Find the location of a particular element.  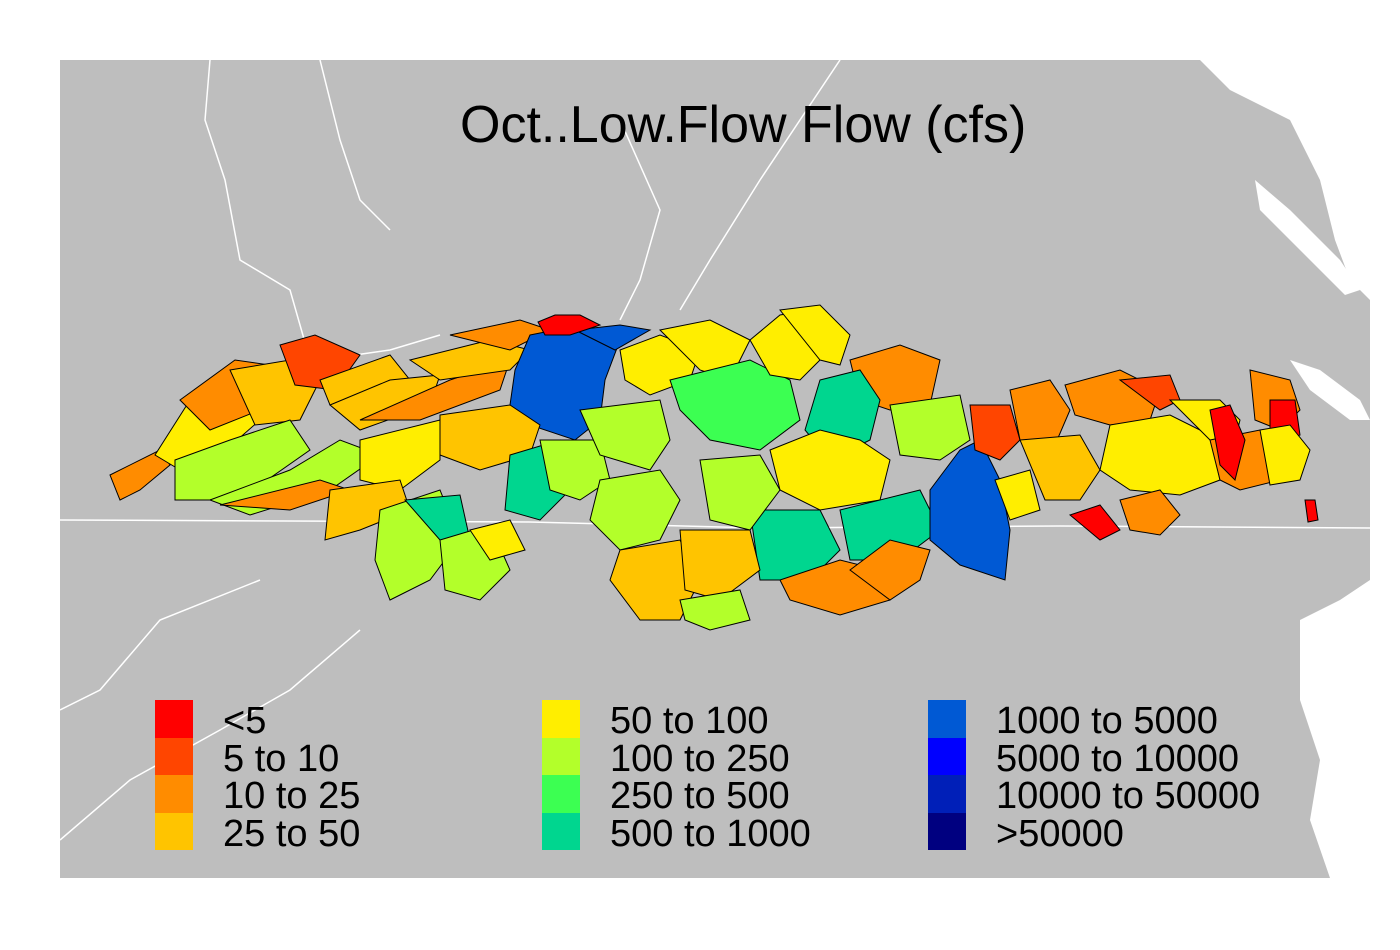

legend-label: <5 is located at coordinates (245, 721).